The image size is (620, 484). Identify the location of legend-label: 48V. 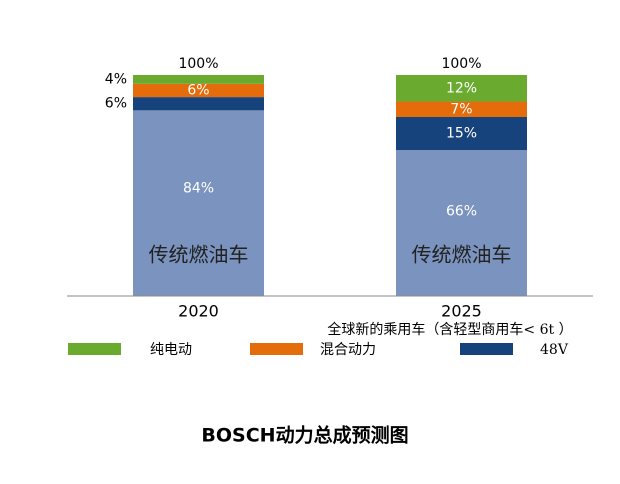
(554, 350).